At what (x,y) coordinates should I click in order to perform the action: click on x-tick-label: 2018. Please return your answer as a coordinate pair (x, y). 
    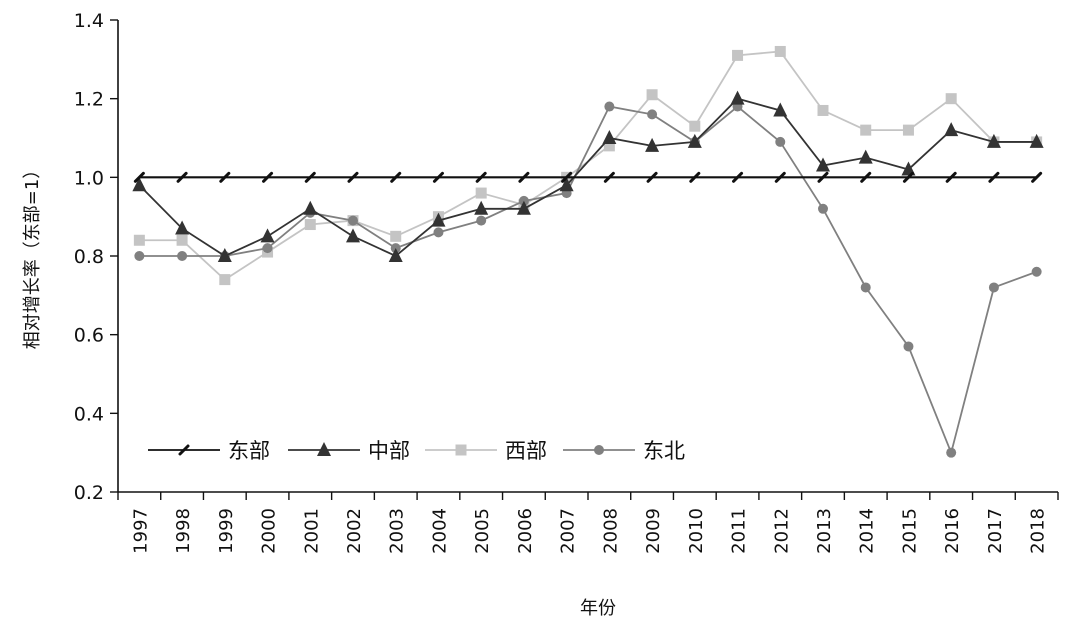
    Looking at the image, I should click on (1038, 531).